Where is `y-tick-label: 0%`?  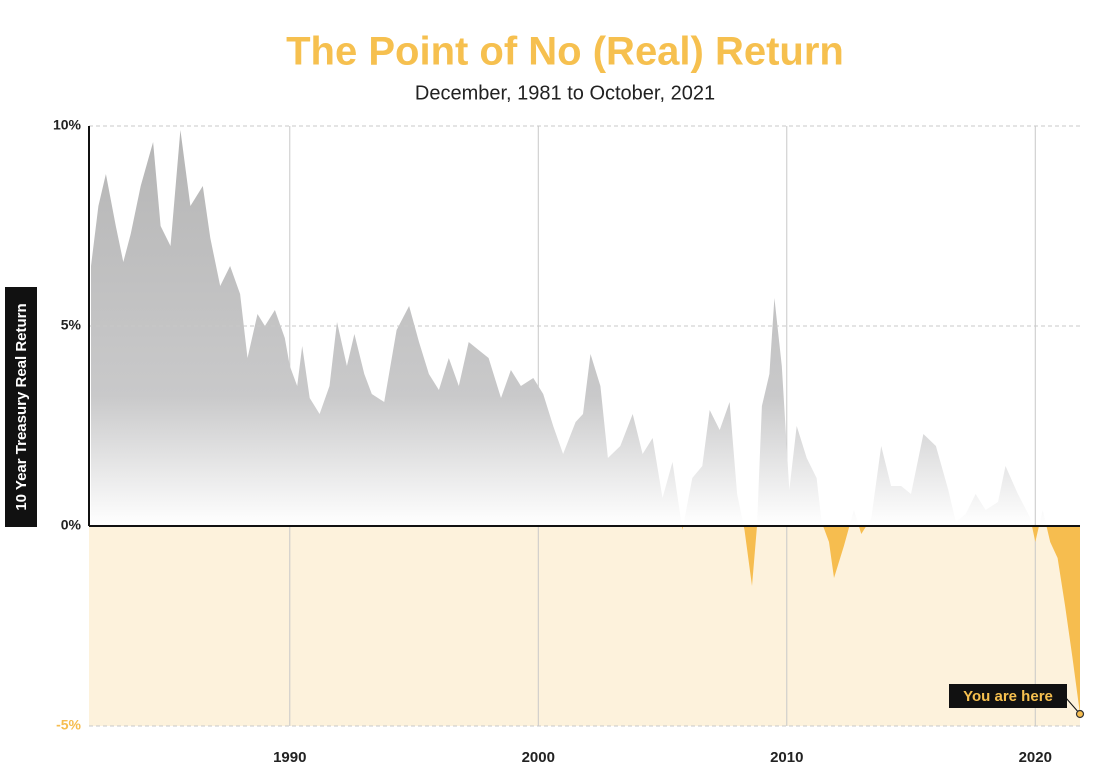 y-tick-label: 0% is located at coordinates (71, 525).